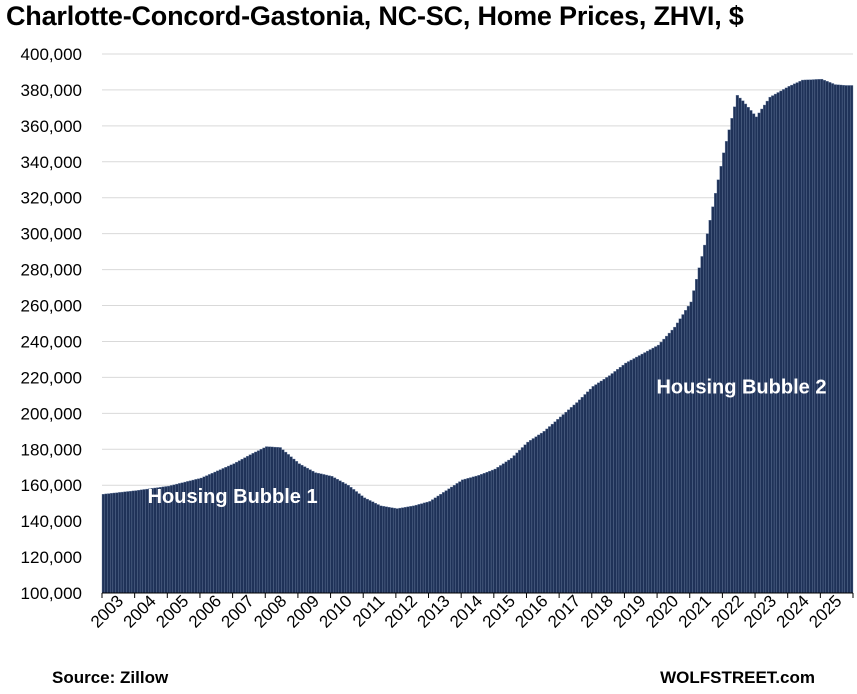  I want to click on x-tick-label: 2007, so click(238, 611).